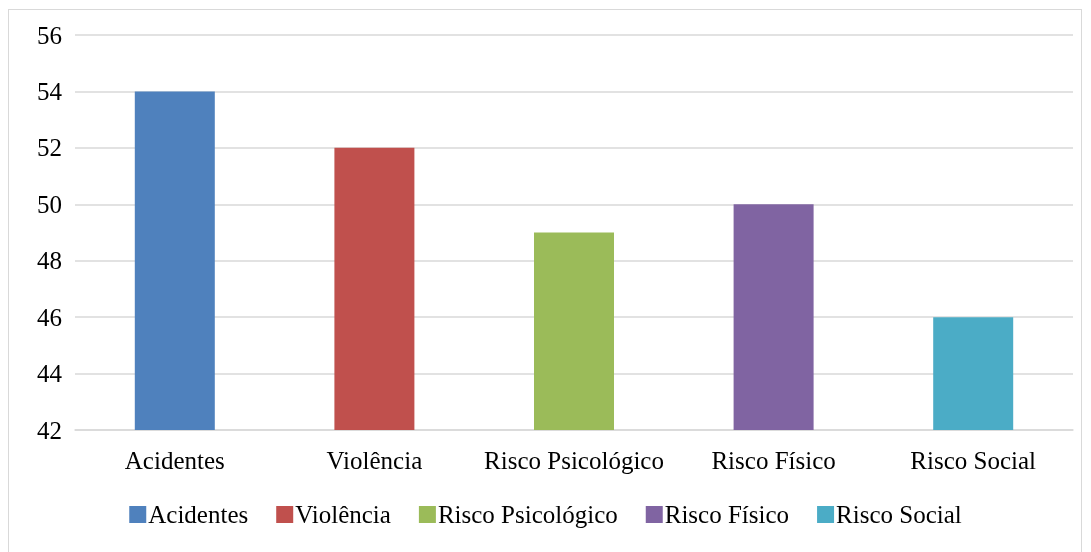 The height and width of the screenshot is (552, 1091). I want to click on x-tick-label: Risco Social, so click(973, 460).